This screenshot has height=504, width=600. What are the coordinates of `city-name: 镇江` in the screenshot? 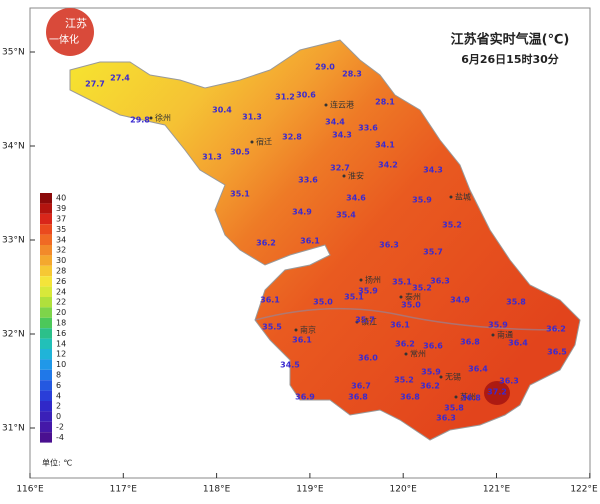 It's located at (369, 322).